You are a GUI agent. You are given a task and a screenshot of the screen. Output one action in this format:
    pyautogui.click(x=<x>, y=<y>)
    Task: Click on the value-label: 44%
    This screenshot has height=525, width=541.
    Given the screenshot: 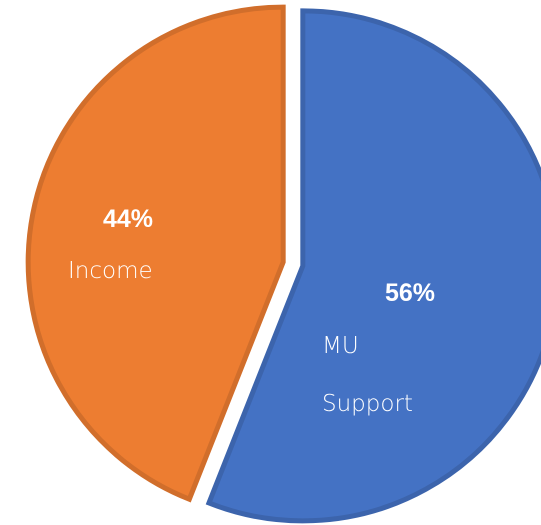 What is the action you would take?
    pyautogui.click(x=128, y=219)
    